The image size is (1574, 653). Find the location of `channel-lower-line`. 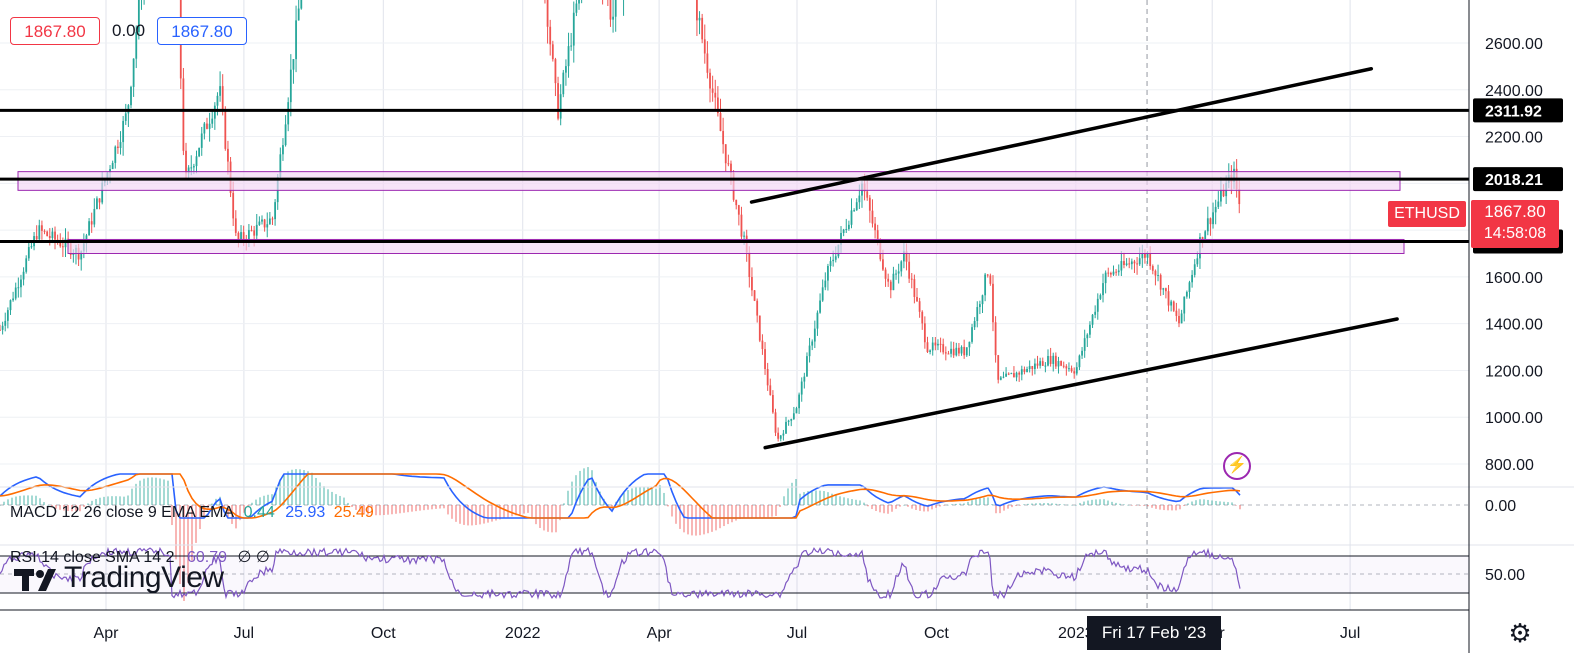

channel-lower-line is located at coordinates (1081, 383).